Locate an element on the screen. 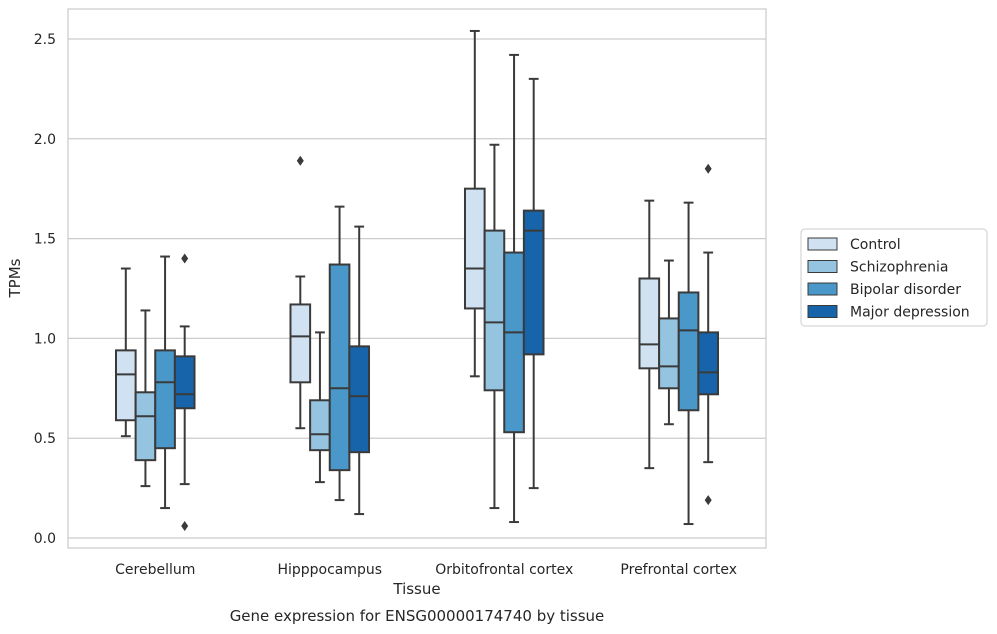 The height and width of the screenshot is (634, 997). y-axis-label: TPMs is located at coordinates (15, 278).